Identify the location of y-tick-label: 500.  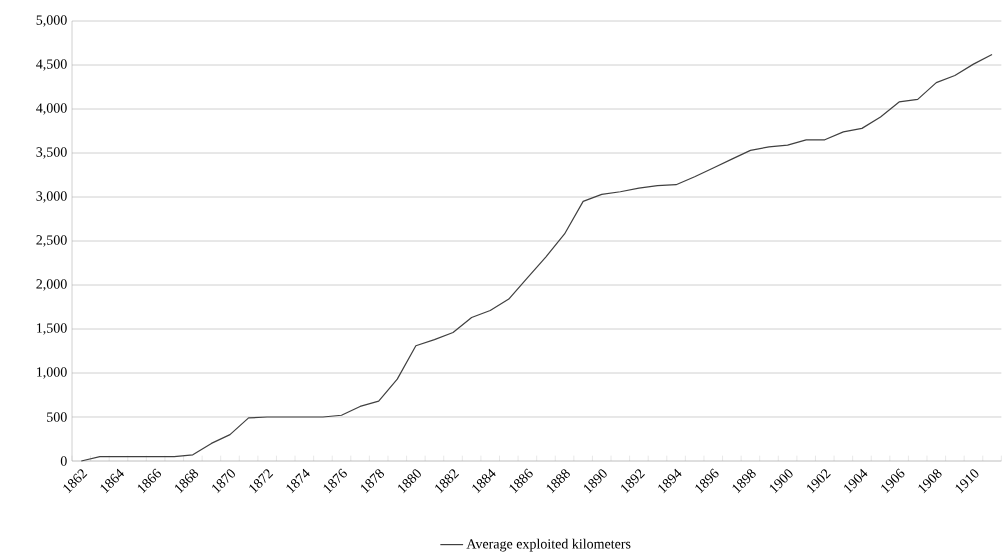
(57, 417).